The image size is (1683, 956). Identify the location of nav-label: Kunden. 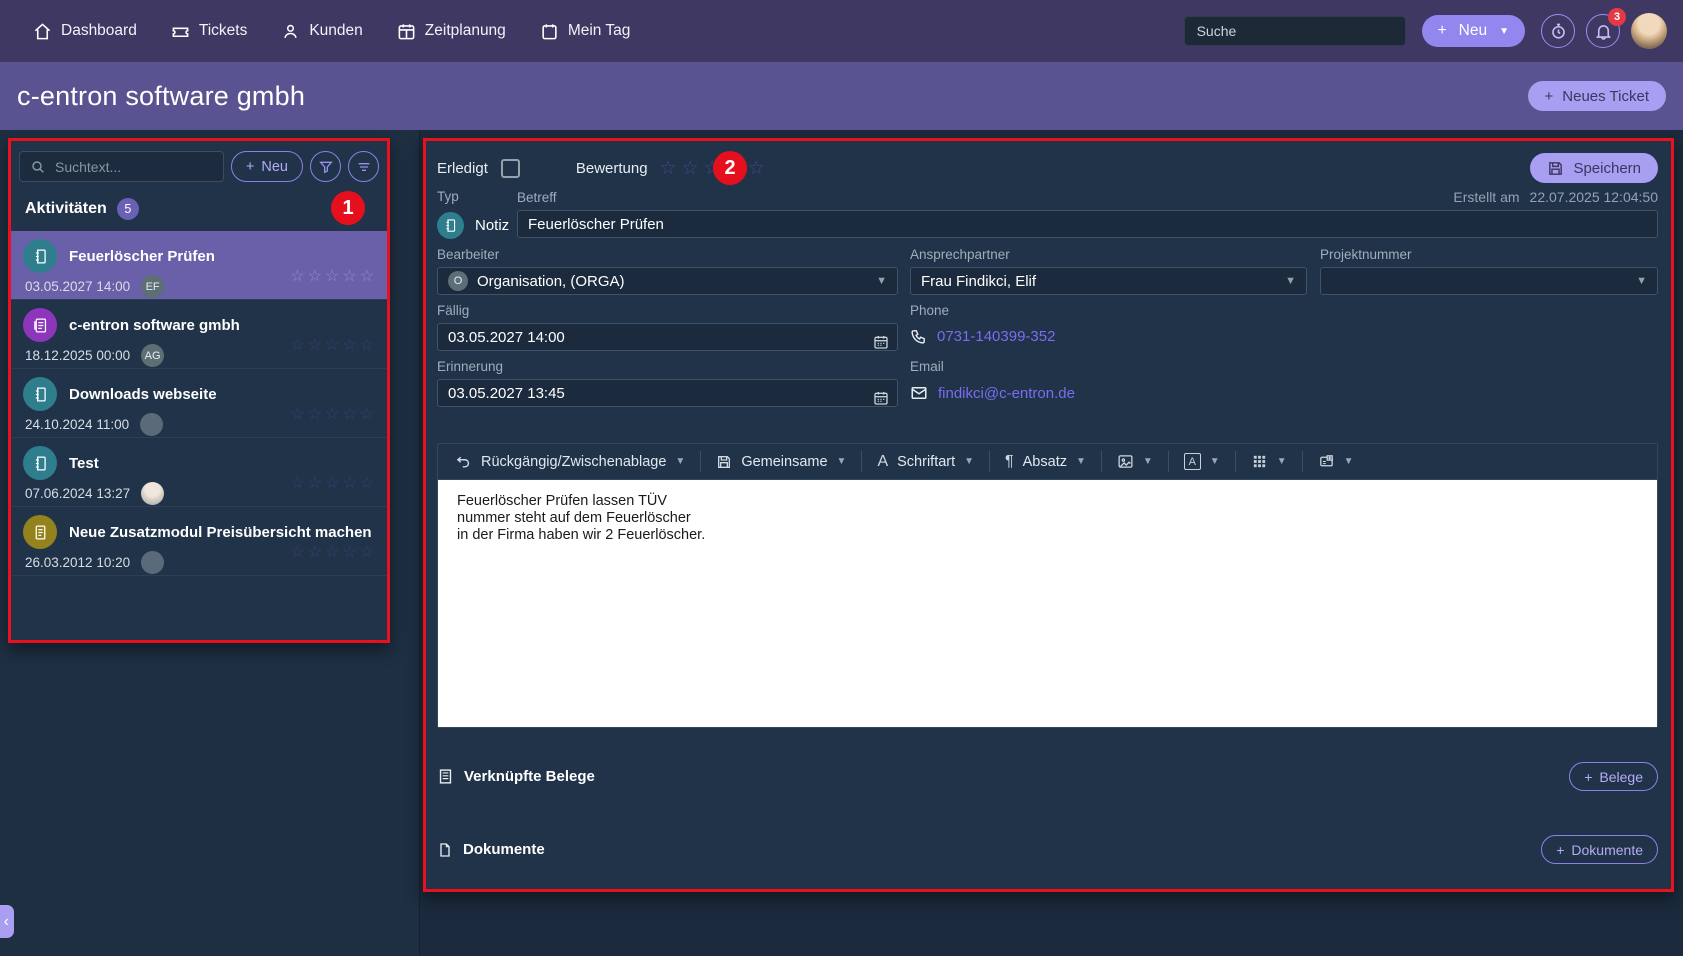
(336, 30).